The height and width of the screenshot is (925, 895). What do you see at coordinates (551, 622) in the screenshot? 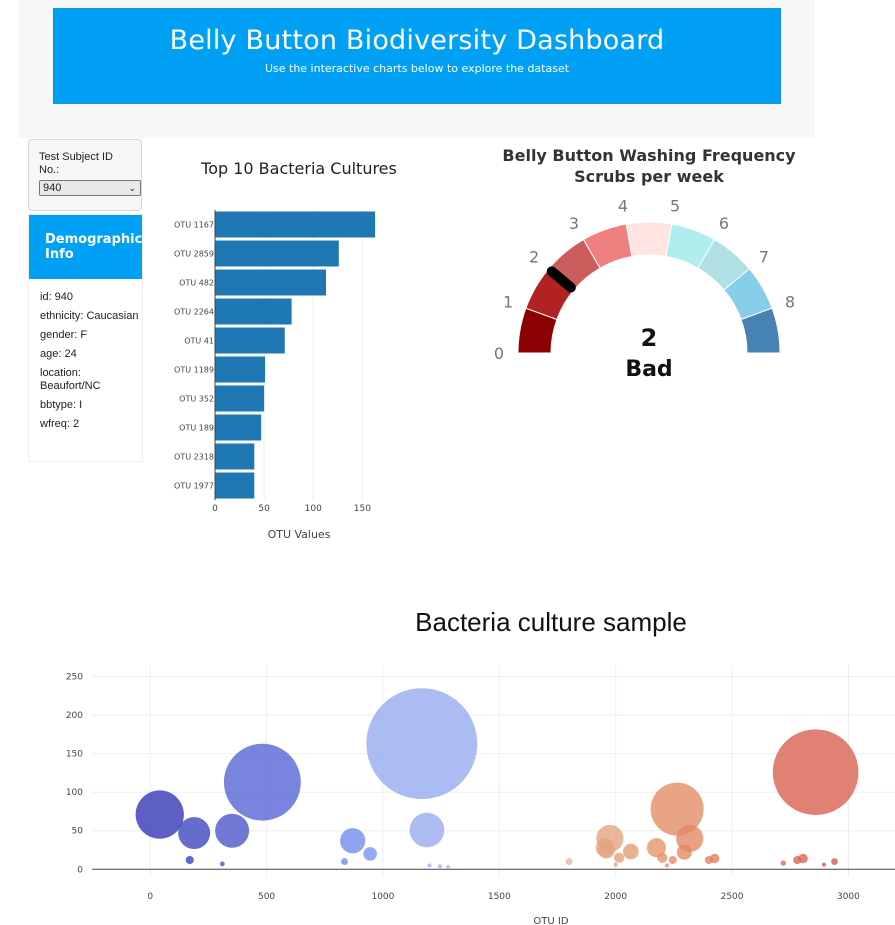
I see `bubble-chart-title: Bacteria culture sample` at bounding box center [551, 622].